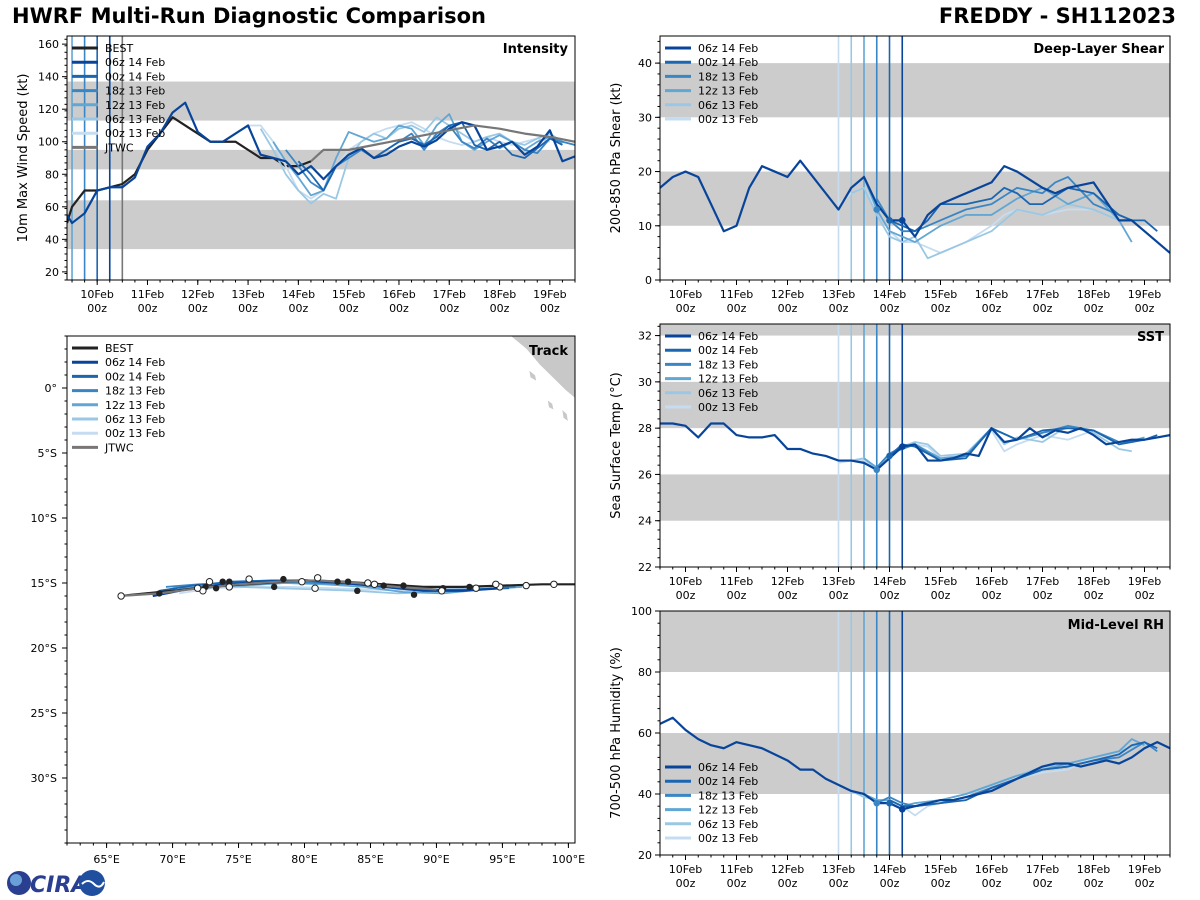 The height and width of the screenshot is (900, 1200). I want to click on sst-x-tick-hour-1: 00z, so click(737, 595).